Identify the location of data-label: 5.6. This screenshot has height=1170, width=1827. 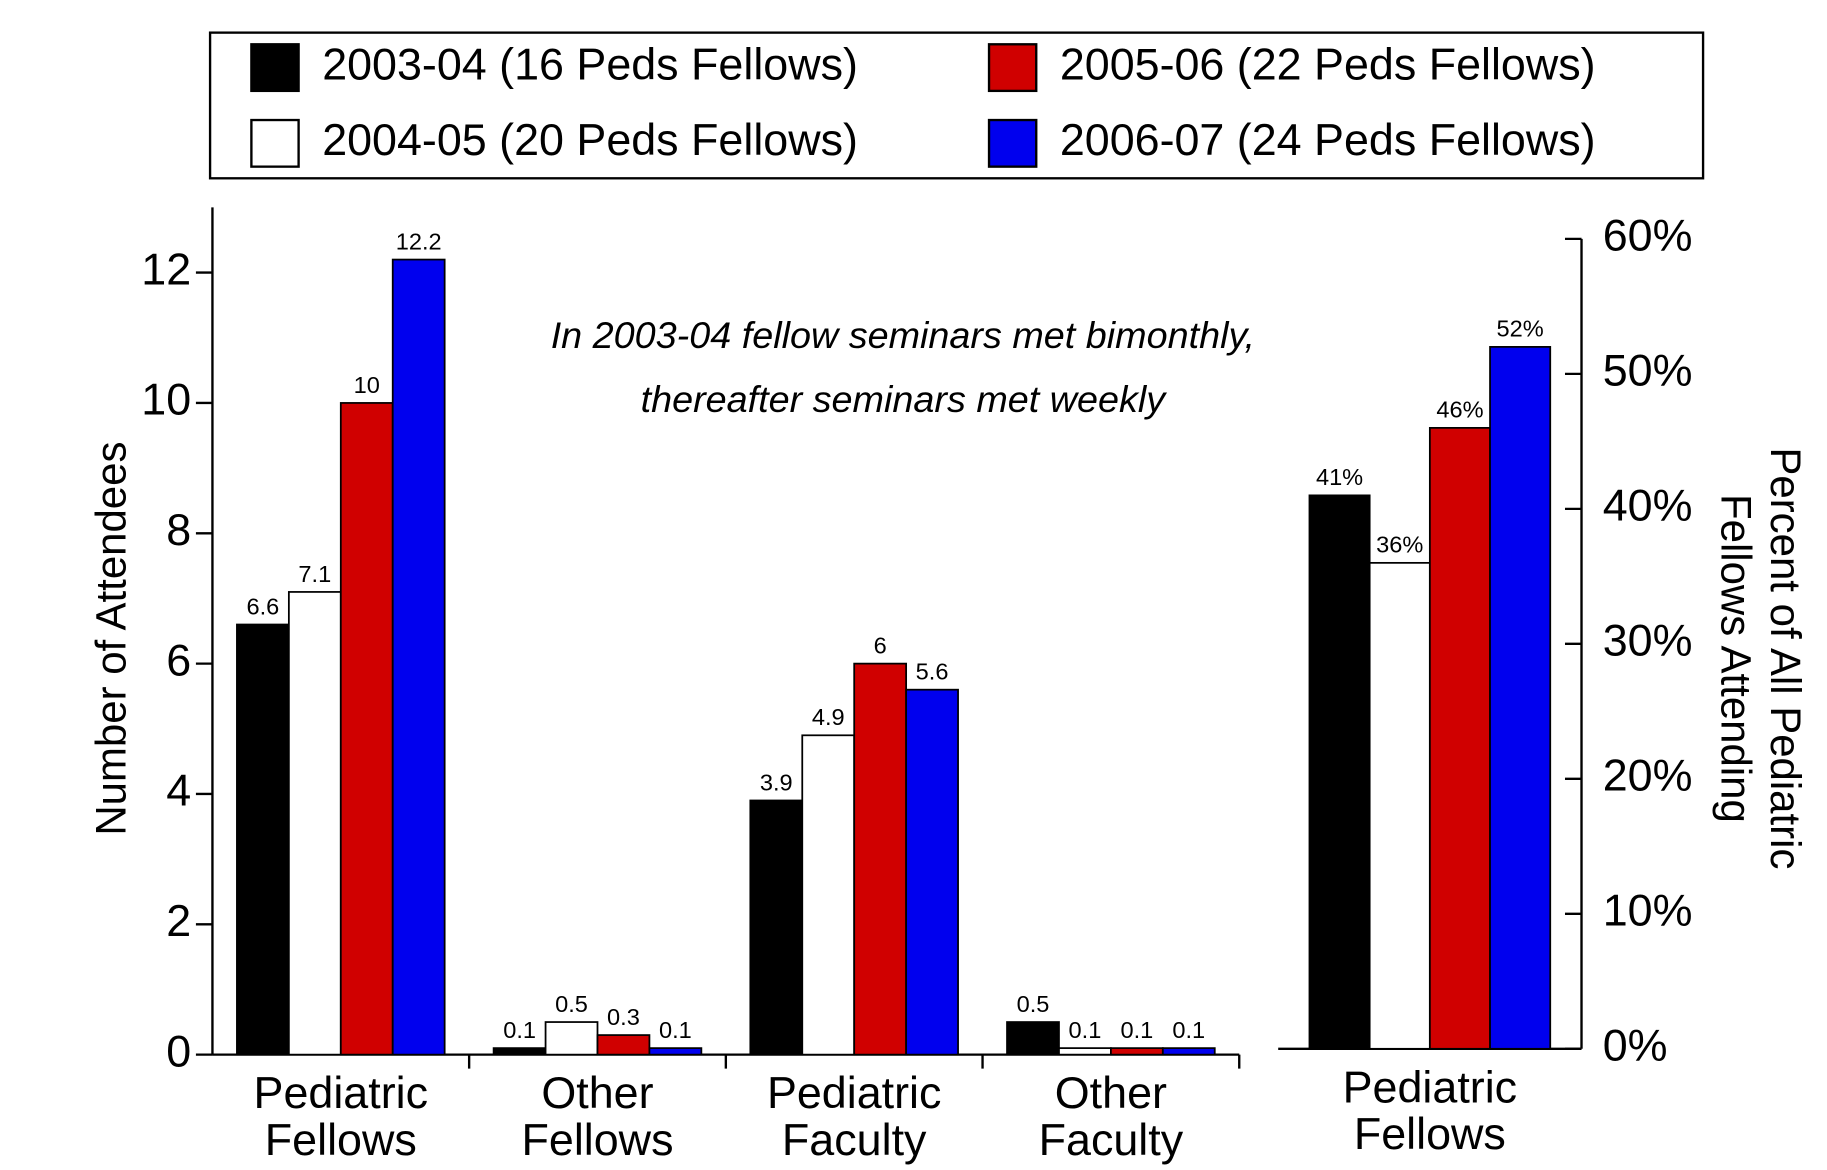
(932, 672).